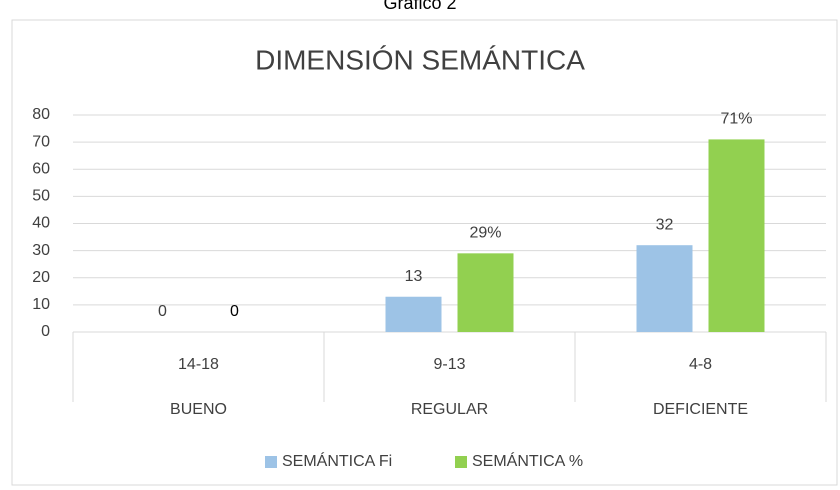 The height and width of the screenshot is (490, 840). I want to click on y-tick-label: 30, so click(41, 250).